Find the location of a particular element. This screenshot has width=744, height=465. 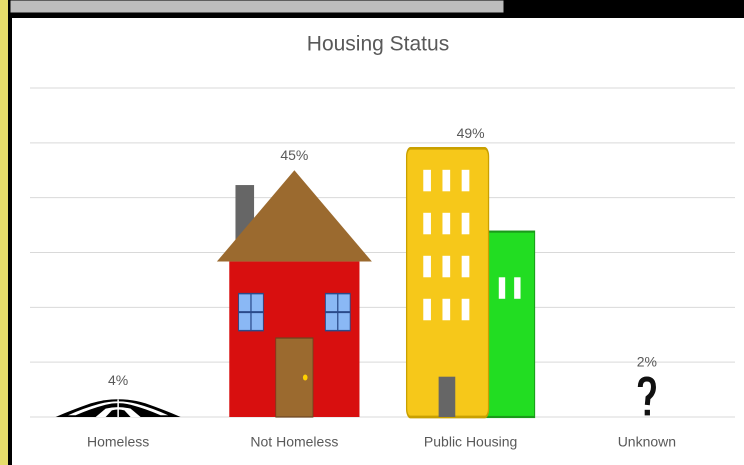

chart-title: Housing Status is located at coordinates (378, 44).